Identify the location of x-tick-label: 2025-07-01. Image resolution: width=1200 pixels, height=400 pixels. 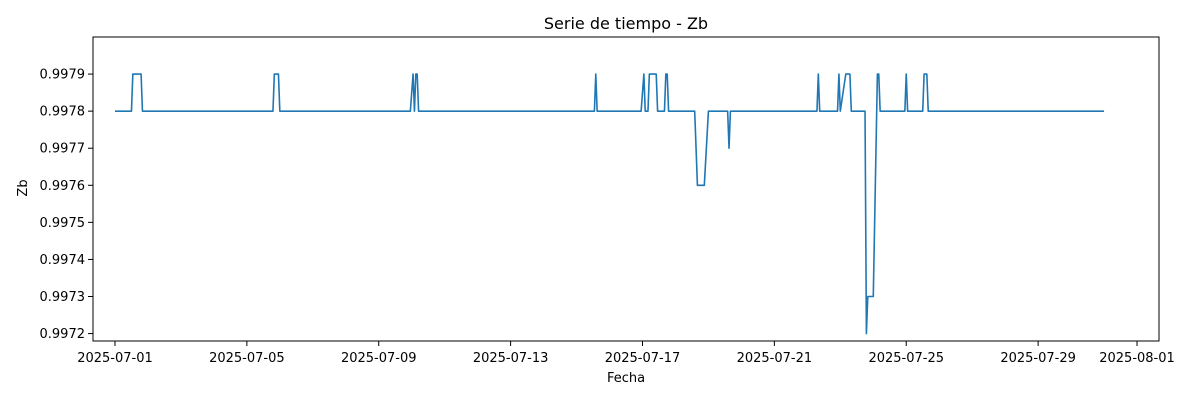
(115, 358).